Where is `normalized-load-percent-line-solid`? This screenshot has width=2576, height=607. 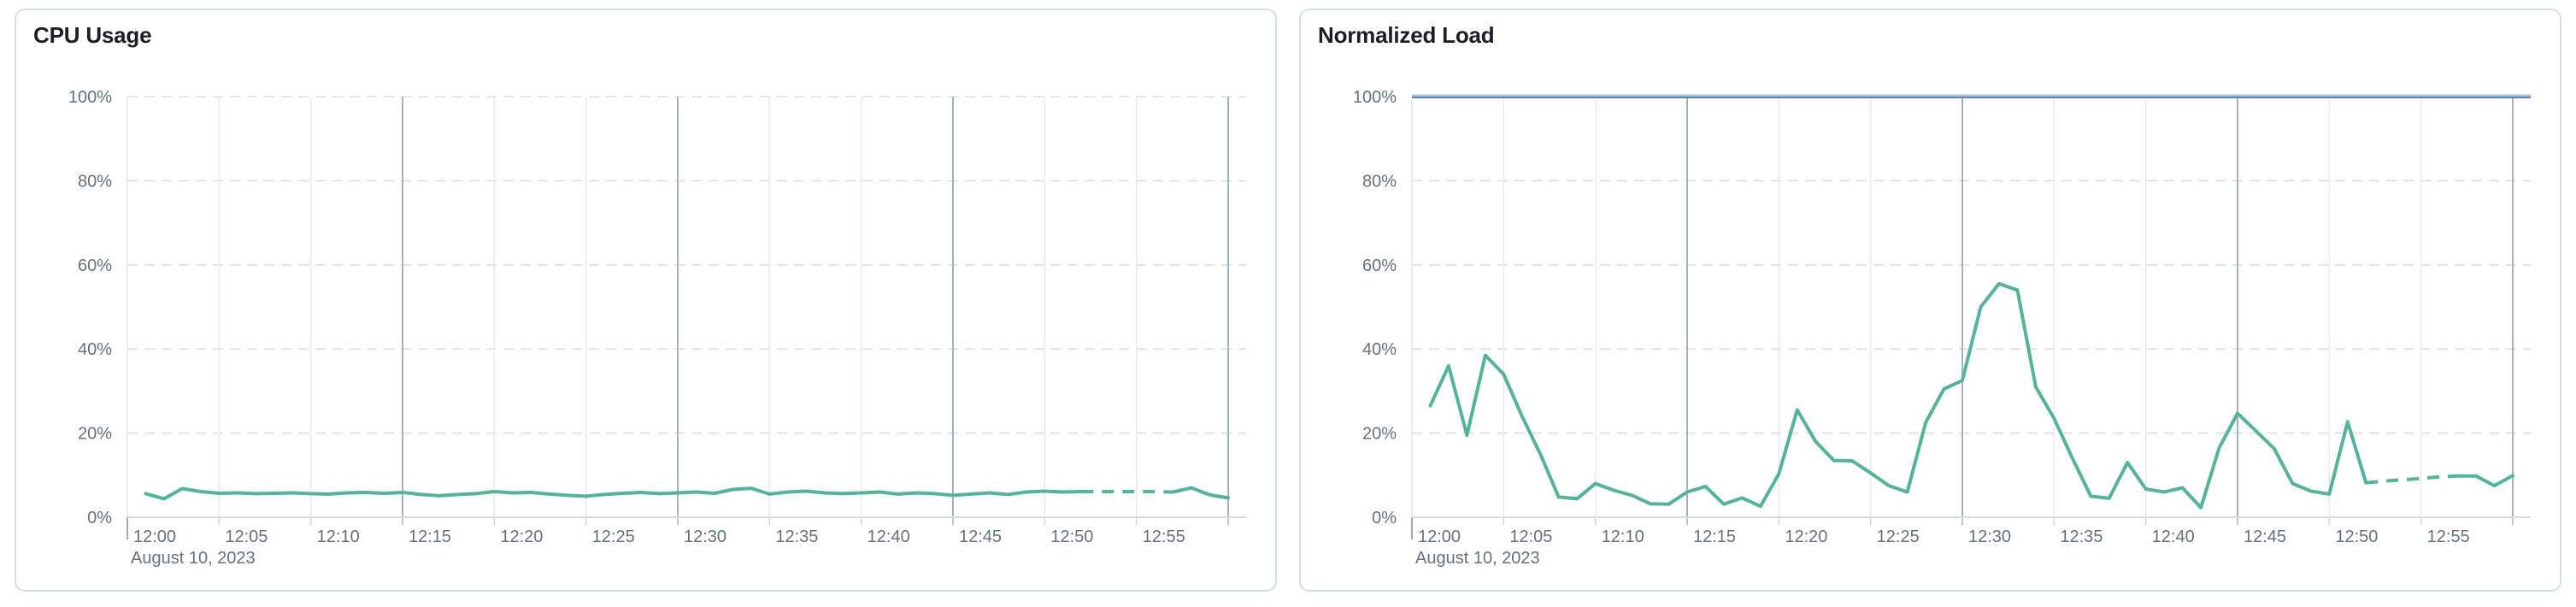 normalized-load-percent-line-solid is located at coordinates (1898, 395).